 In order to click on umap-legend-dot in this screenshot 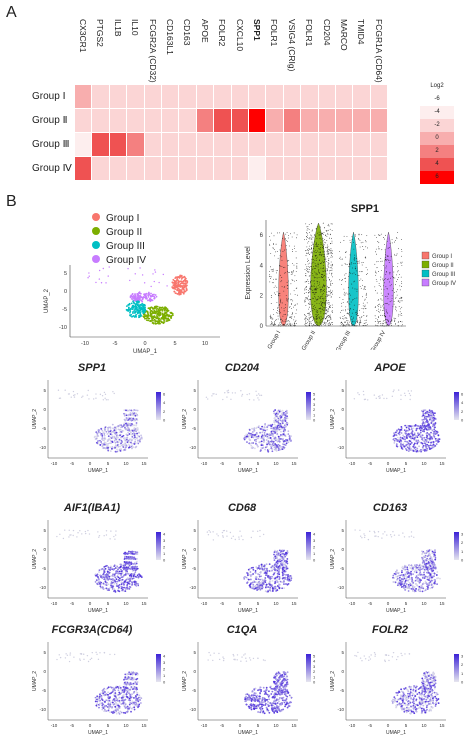, I will do `click(96, 245)`.